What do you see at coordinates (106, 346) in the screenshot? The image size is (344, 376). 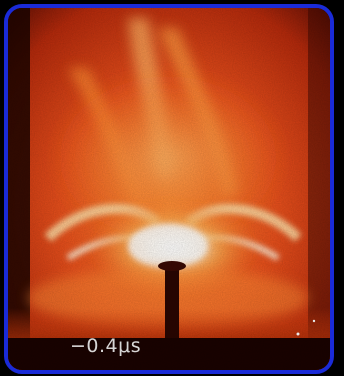 I see `timestamp-label: −0.4μs` at bounding box center [106, 346].